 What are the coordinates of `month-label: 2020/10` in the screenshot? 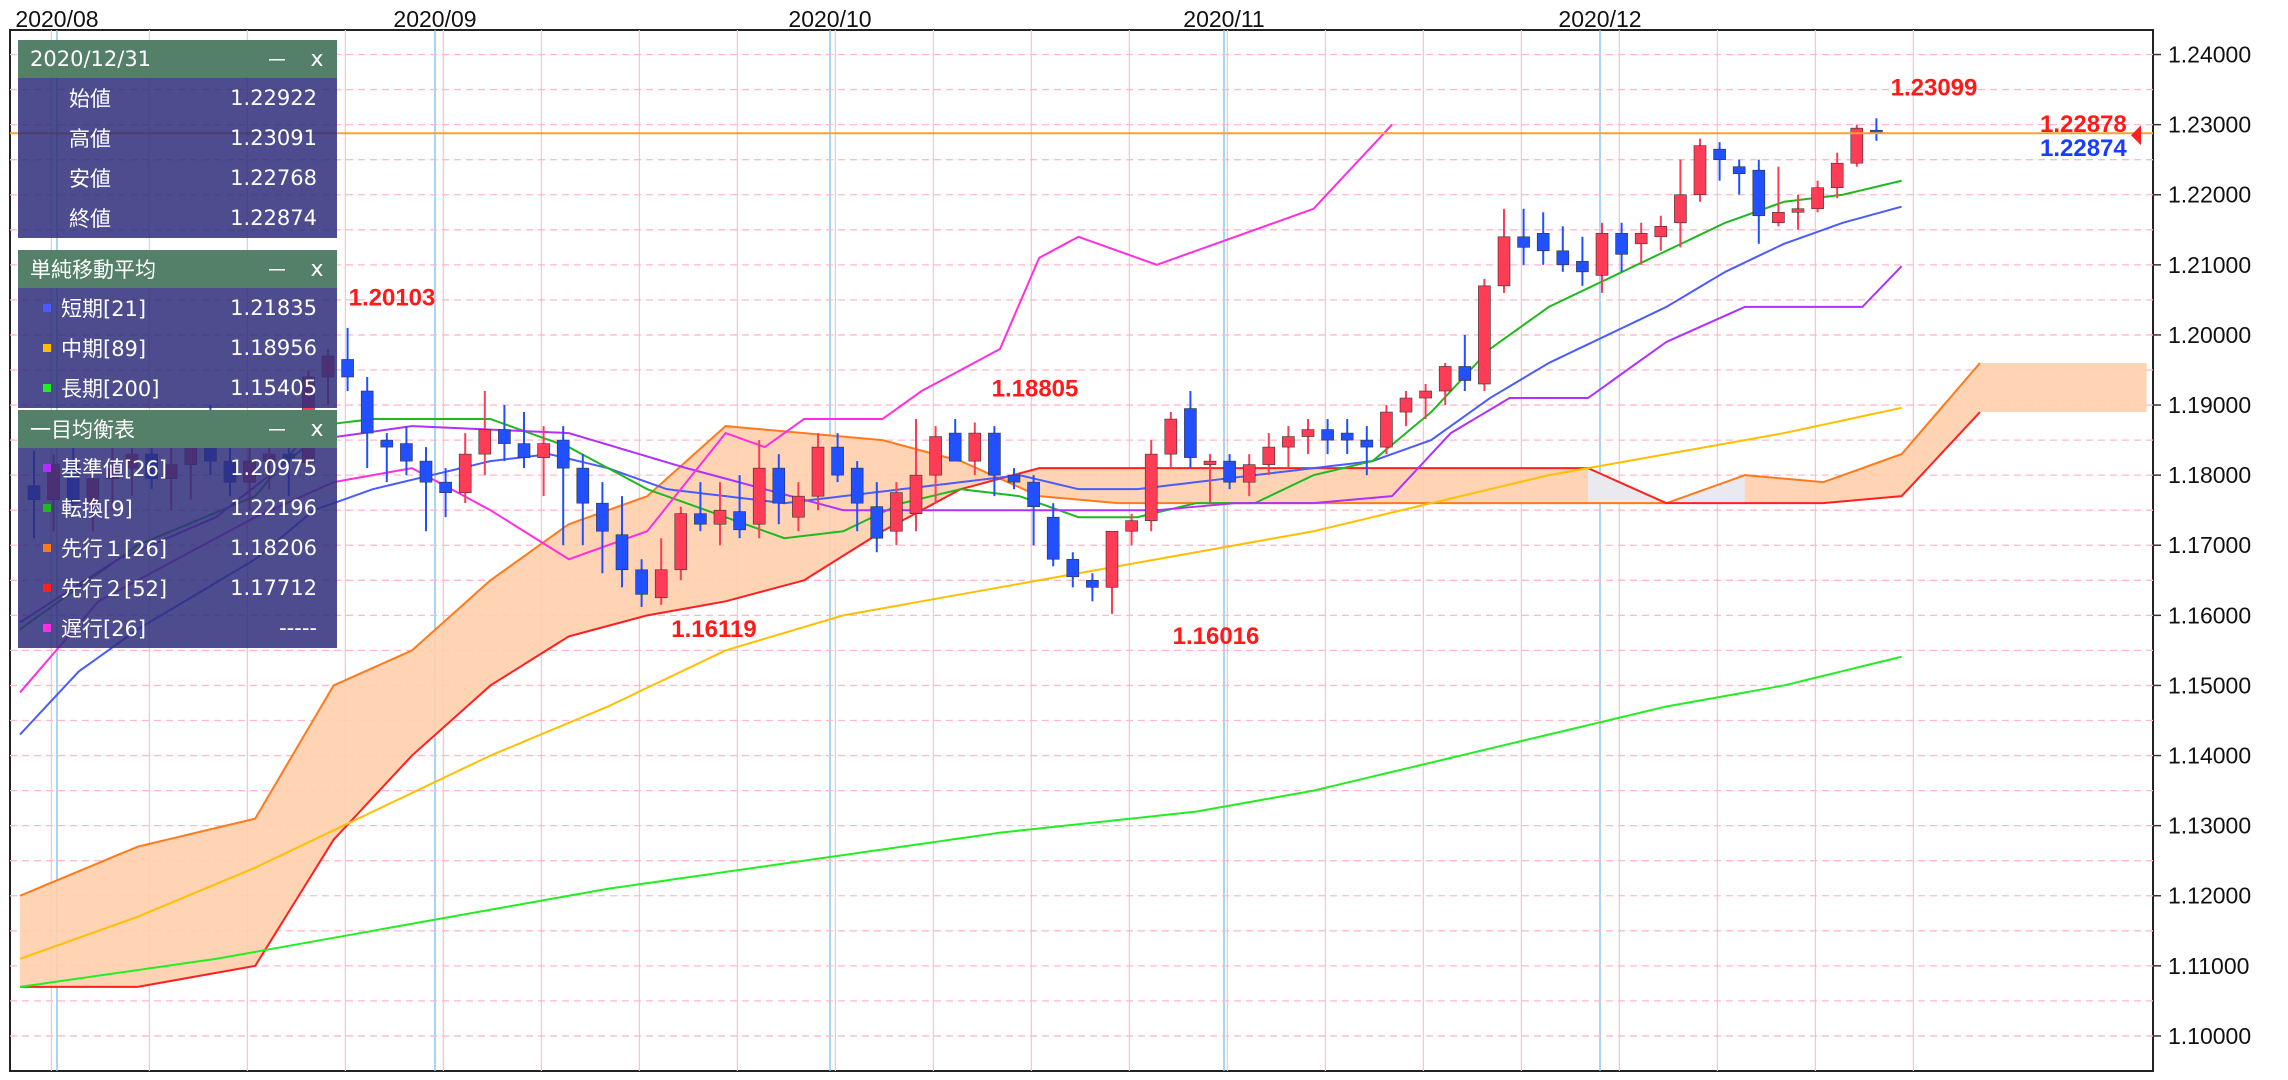 It's located at (829, 19).